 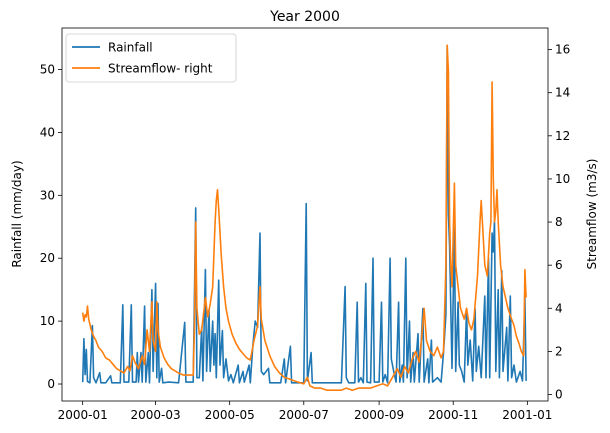 What do you see at coordinates (562, 179) in the screenshot?
I see `y-right-tick-label: 10` at bounding box center [562, 179].